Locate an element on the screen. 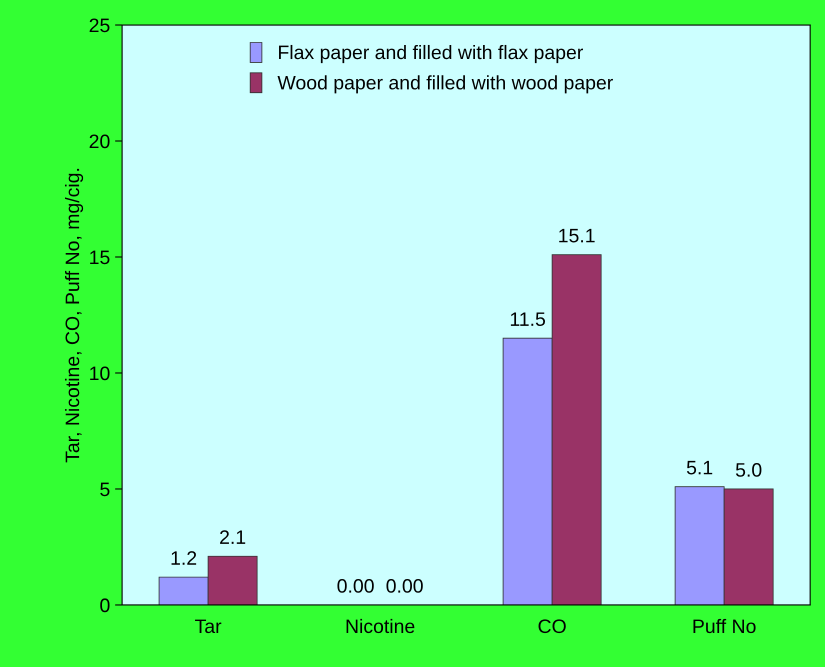 The height and width of the screenshot is (667, 825). y-axis-title: Tar, Nicotine, CO, Puff No, mg/cig. is located at coordinates (74, 315).